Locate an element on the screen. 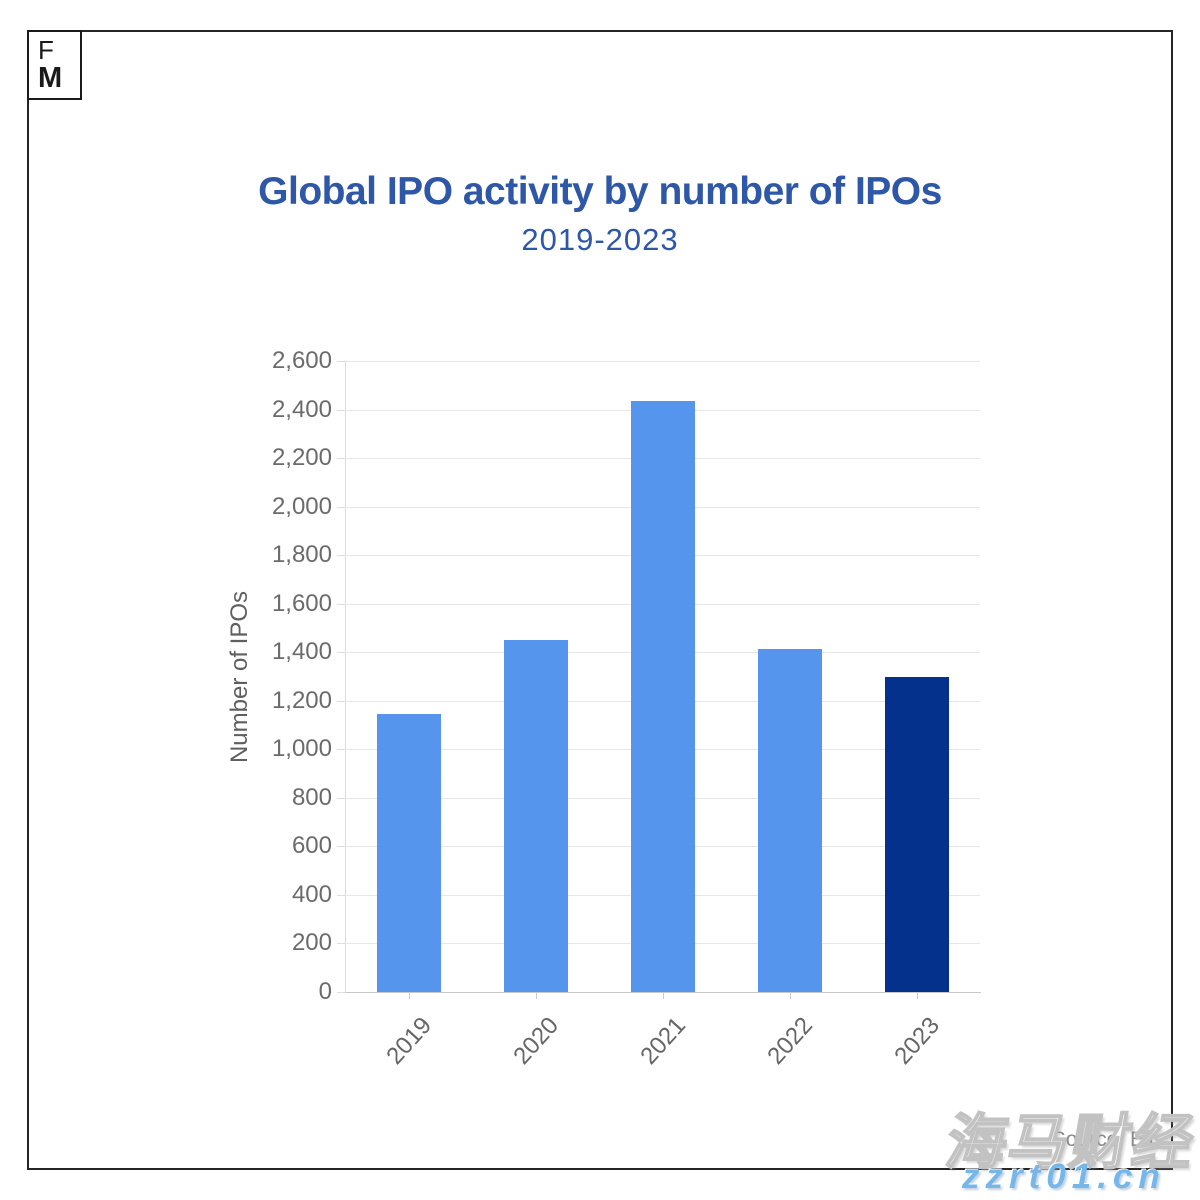  y-tick-label-1400: 1,400 is located at coordinates (301, 652).